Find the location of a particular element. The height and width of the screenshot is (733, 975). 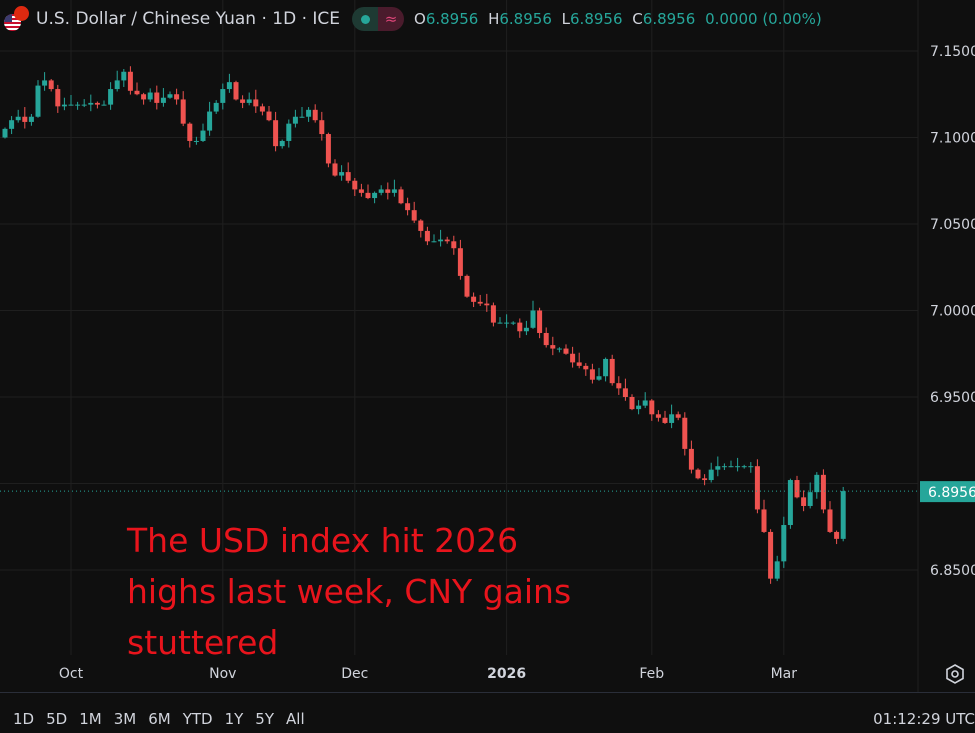

range-1y: 1Y is located at coordinates (234, 719).